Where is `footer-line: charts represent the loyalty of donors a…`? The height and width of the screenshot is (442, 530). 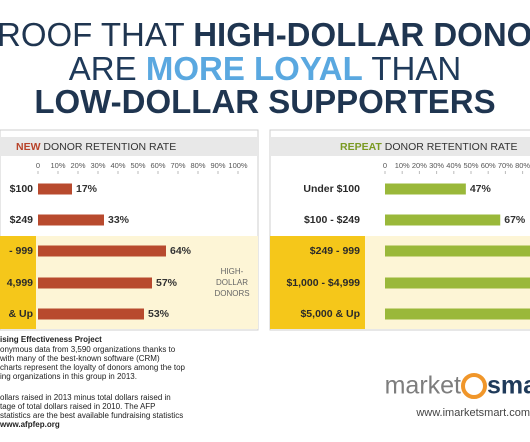
footer-line: charts represent the loyalty of donors a… is located at coordinates (93, 367).